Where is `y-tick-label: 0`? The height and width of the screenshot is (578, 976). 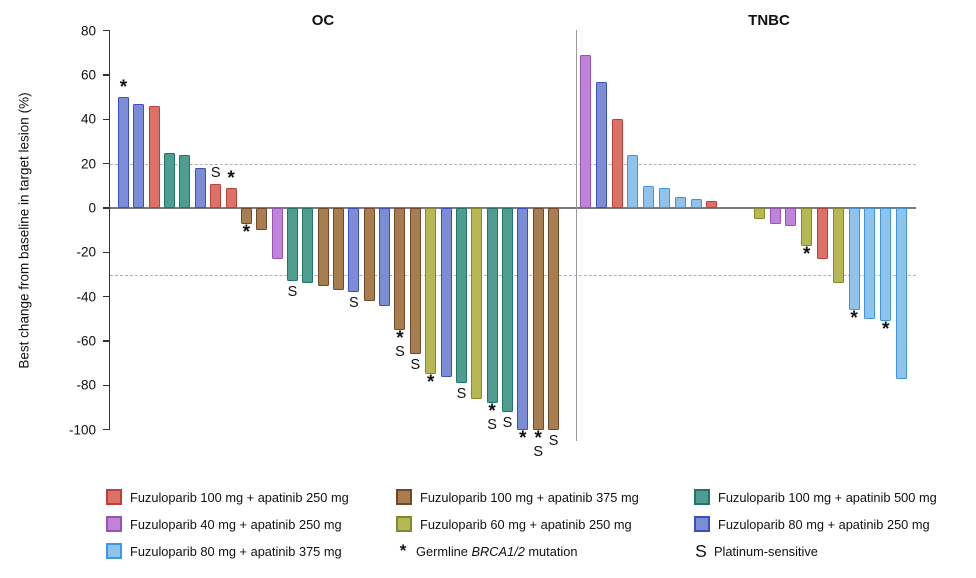 y-tick-label: 0 is located at coordinates (92, 208).